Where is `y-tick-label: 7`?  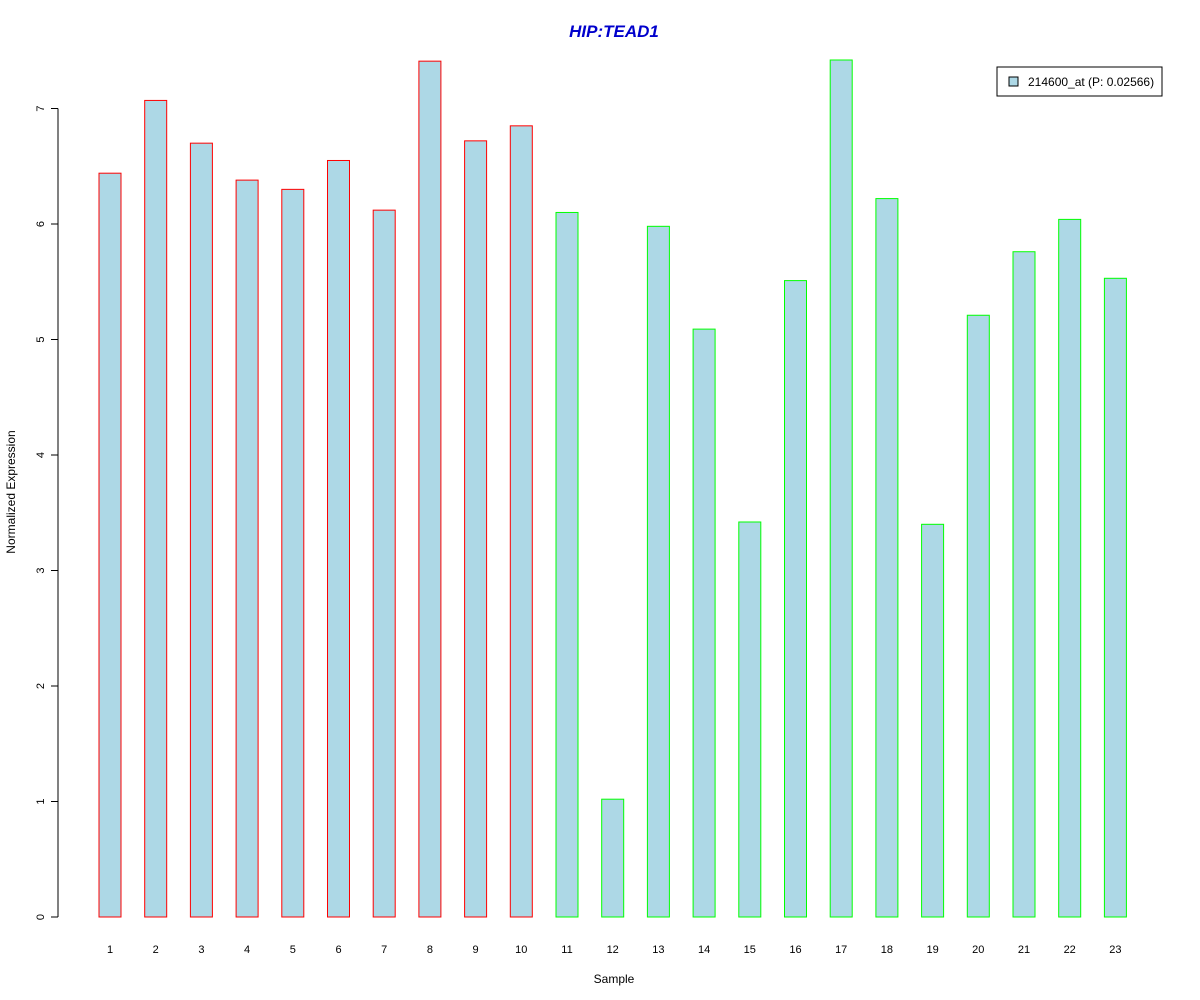 y-tick-label: 7 is located at coordinates (41, 108).